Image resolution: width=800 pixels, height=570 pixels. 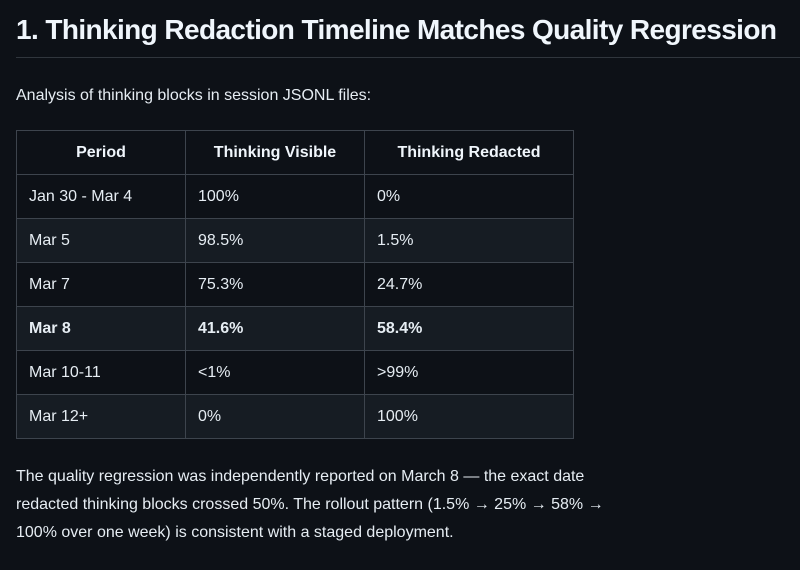 I want to click on cell-visible: <1%, so click(x=275, y=372).